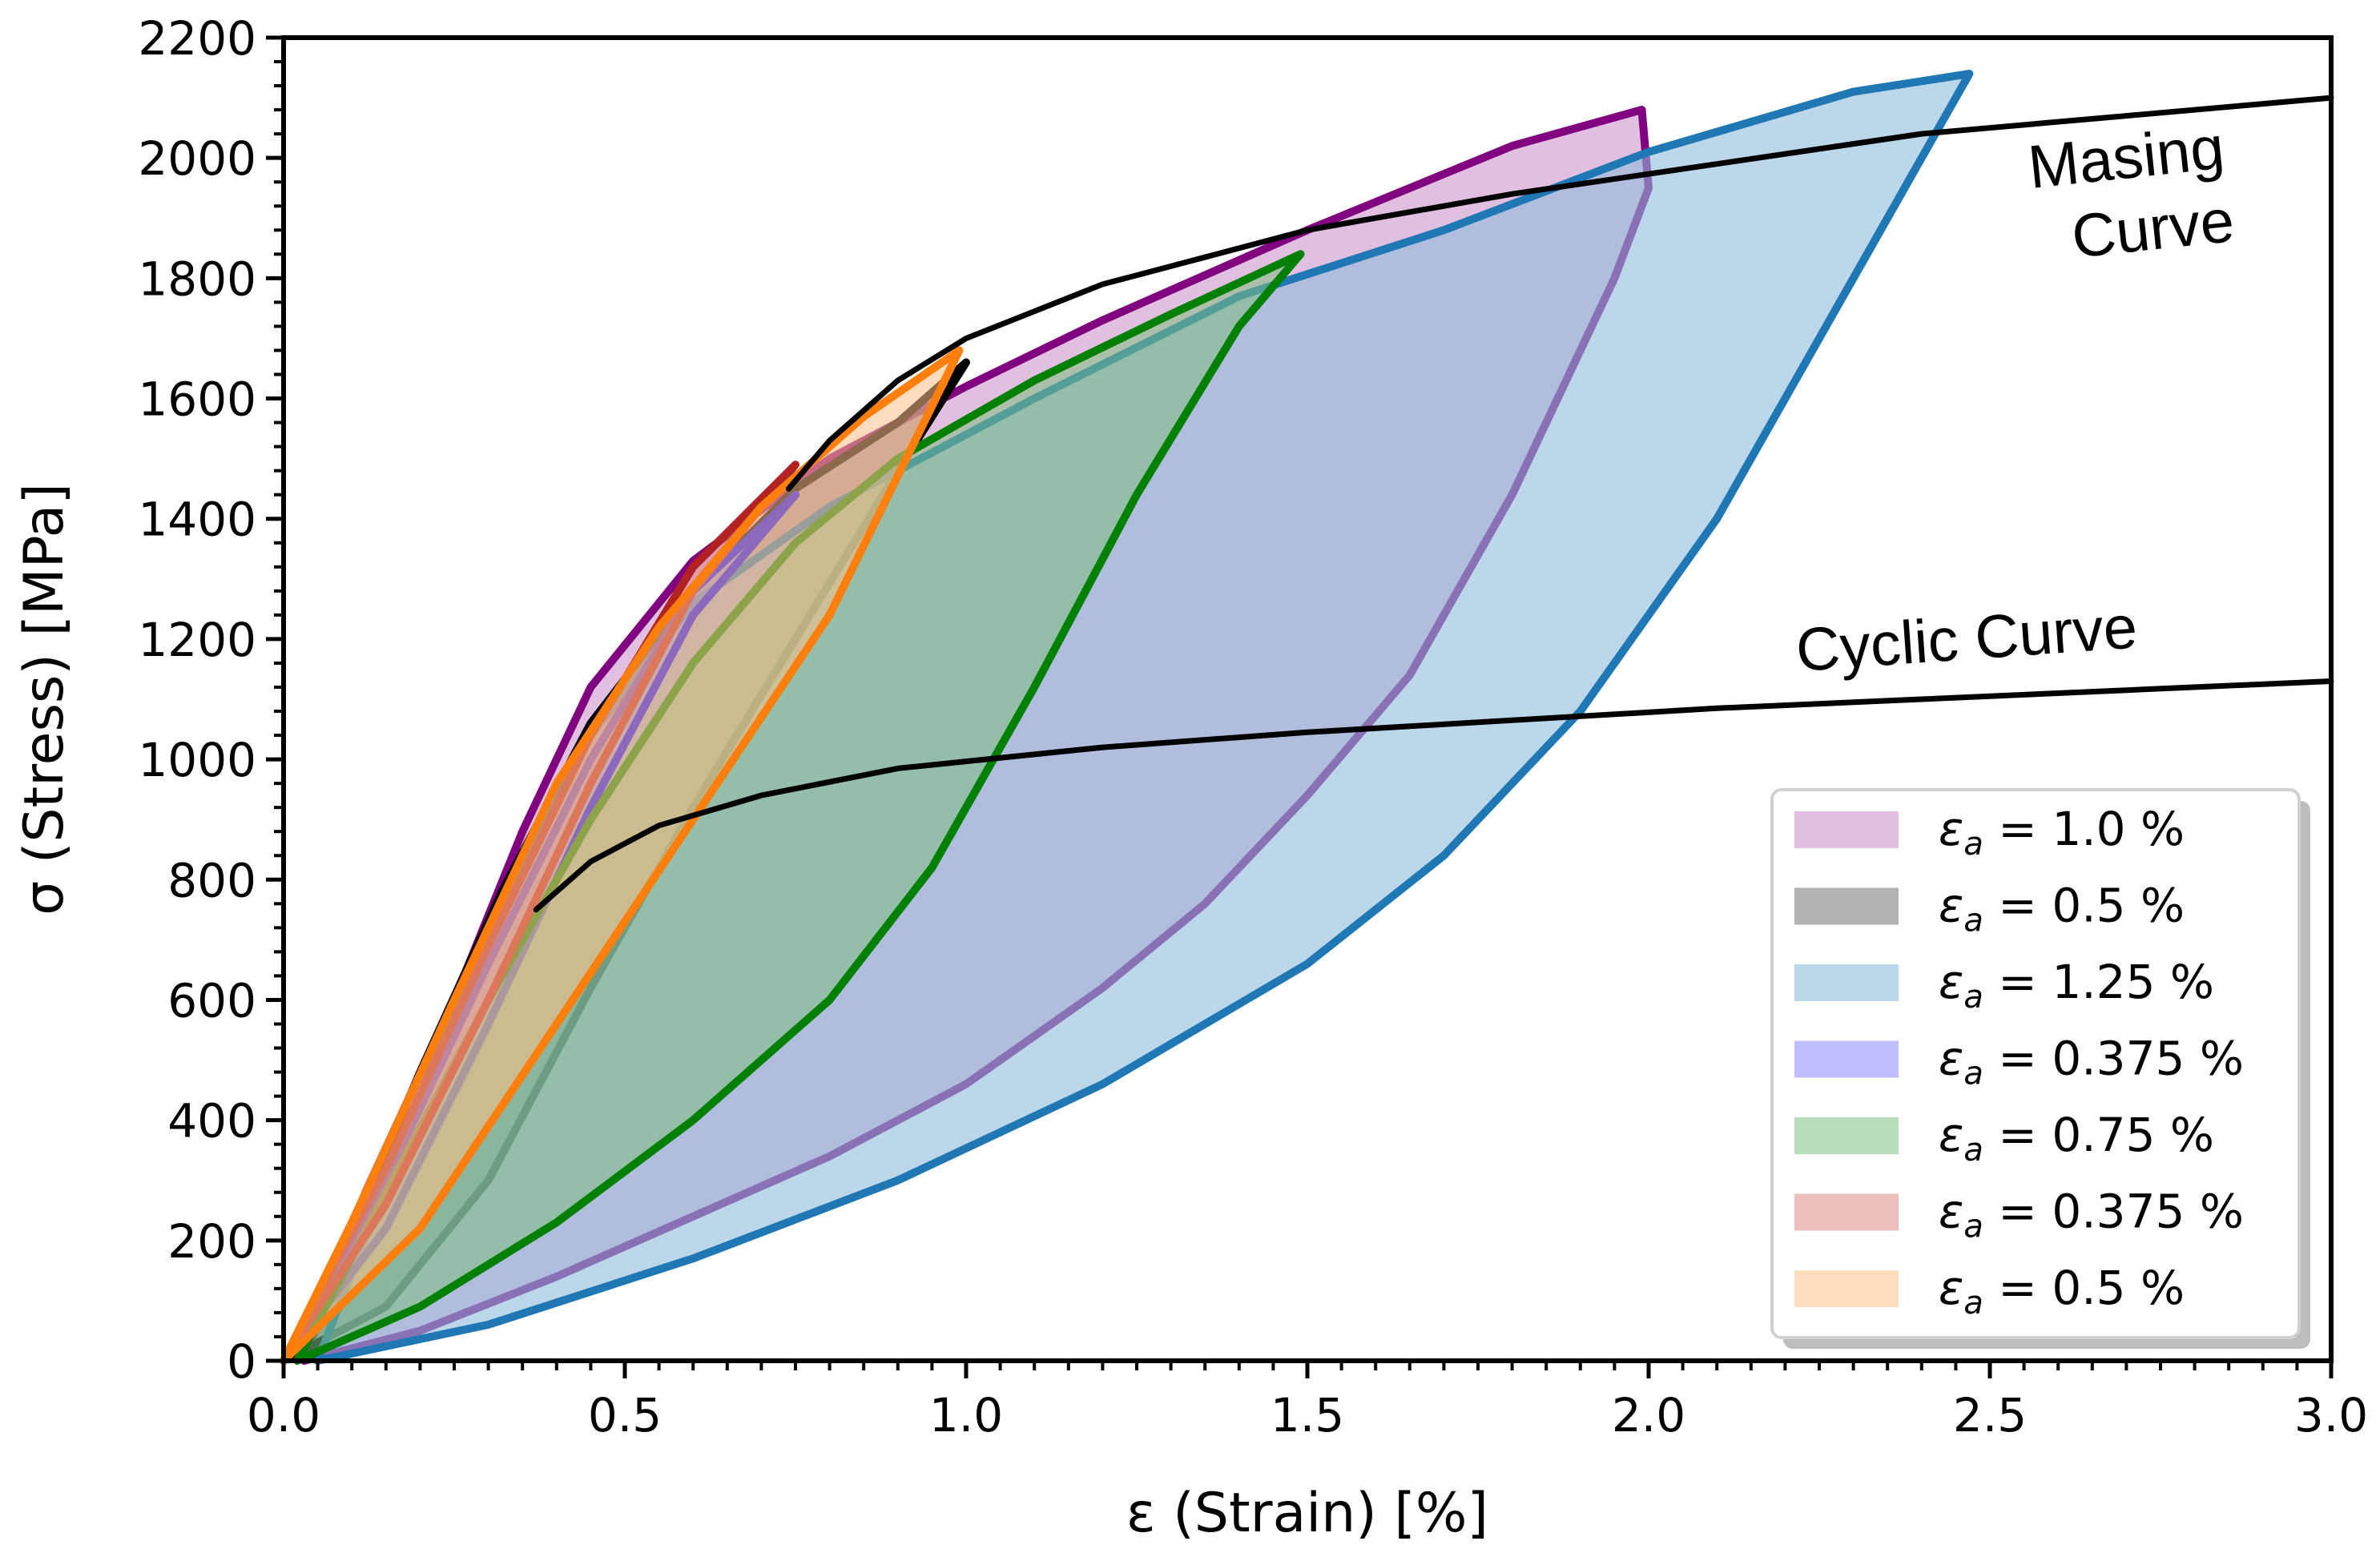 The height and width of the screenshot is (1553, 2380). What do you see at coordinates (197, 520) in the screenshot?
I see `y-tick-label: 1400` at bounding box center [197, 520].